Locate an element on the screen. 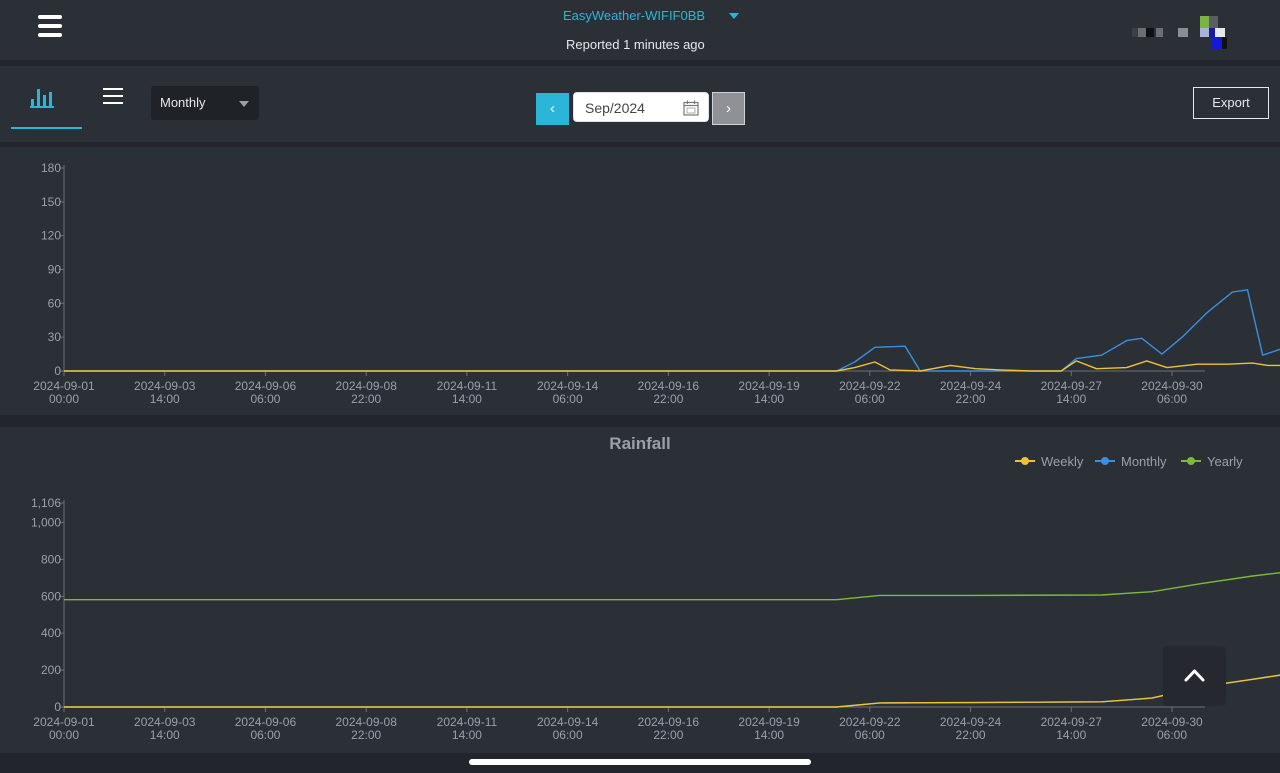 This screenshot has height=773, width=1280. next-month-button: › is located at coordinates (728, 108).